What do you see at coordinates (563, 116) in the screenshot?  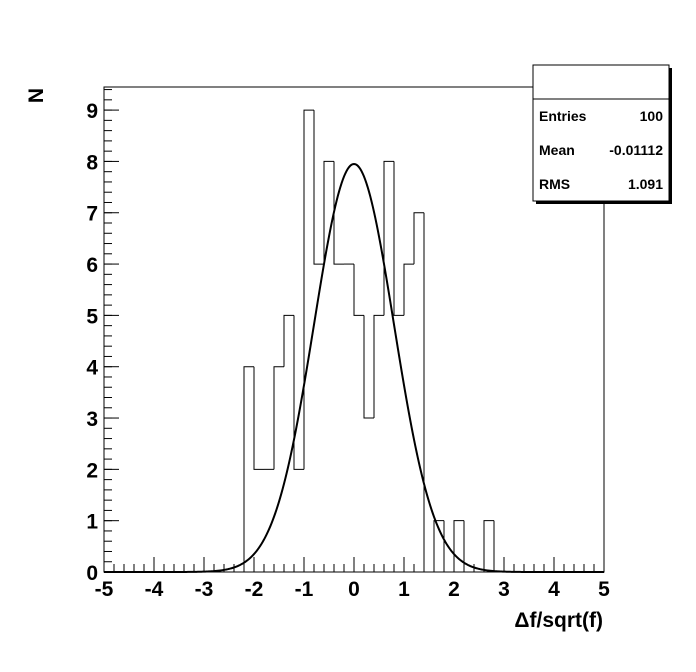 I see `stats-label: Entries` at bounding box center [563, 116].